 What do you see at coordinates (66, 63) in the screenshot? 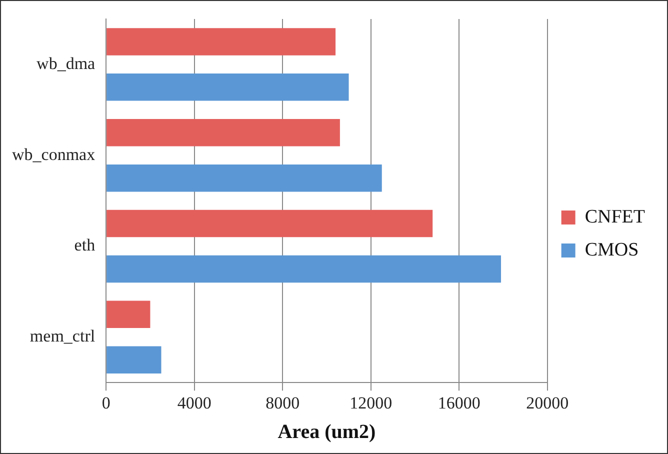
I see `y-tick-label: wb_dma` at bounding box center [66, 63].